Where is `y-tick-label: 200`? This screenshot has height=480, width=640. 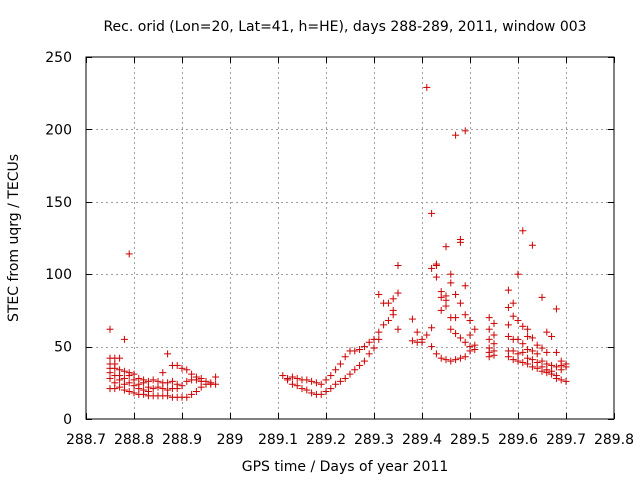
y-tick-label: 200 is located at coordinates (58, 130).